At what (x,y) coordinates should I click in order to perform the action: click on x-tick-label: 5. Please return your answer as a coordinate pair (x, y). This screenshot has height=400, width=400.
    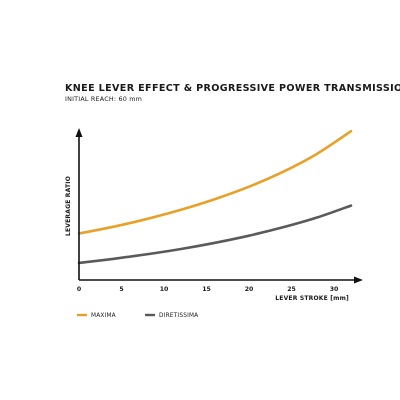
    Looking at the image, I should click on (121, 289).